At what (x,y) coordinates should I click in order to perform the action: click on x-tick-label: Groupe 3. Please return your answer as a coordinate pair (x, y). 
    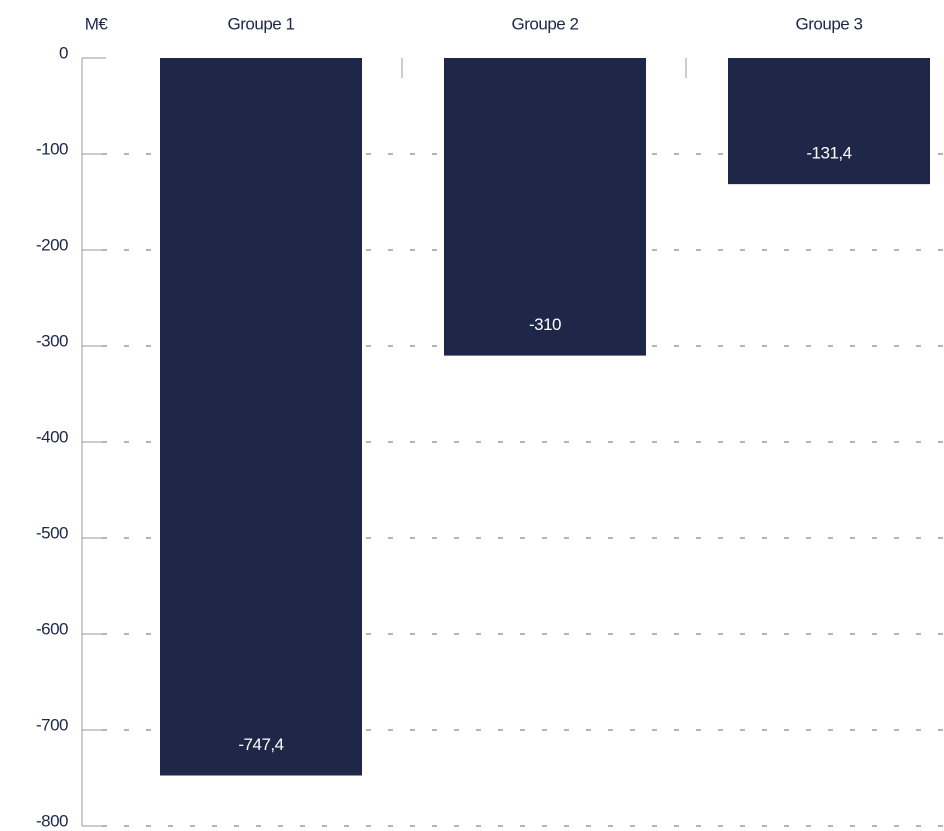
    Looking at the image, I should click on (829, 23).